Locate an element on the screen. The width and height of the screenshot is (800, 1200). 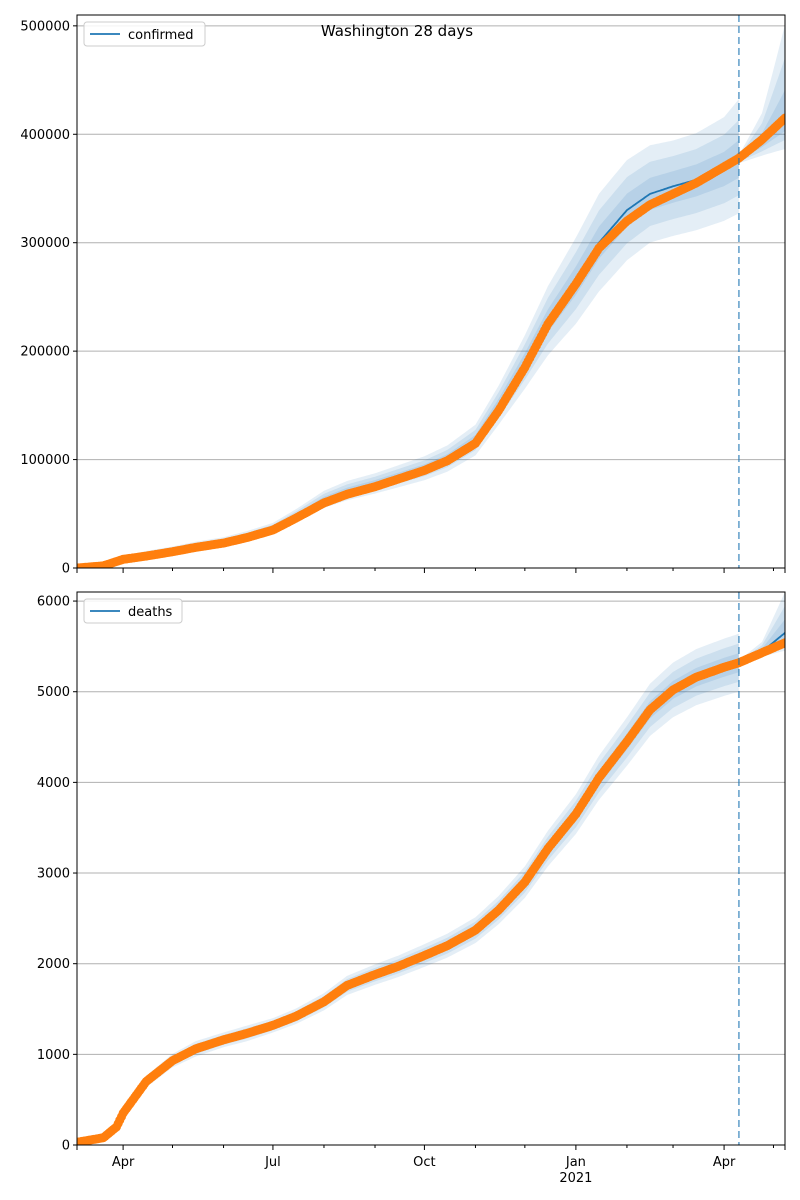
x-tick-label: Oct is located at coordinates (424, 1162).